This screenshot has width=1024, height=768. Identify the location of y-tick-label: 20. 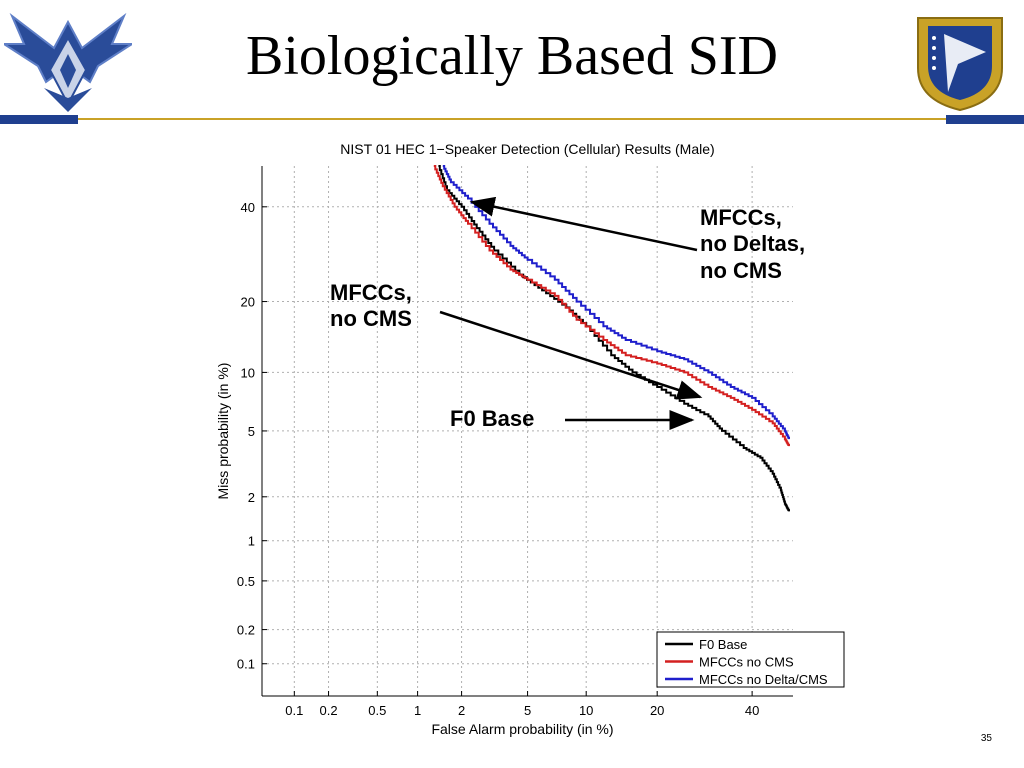
(248, 302).